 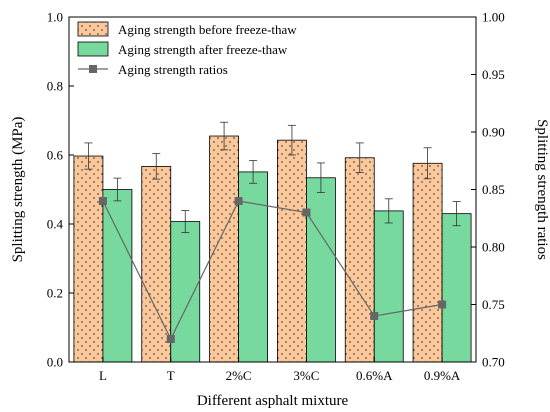 What do you see at coordinates (493, 247) in the screenshot?
I see `y2-tick-label: 0.80` at bounding box center [493, 247].